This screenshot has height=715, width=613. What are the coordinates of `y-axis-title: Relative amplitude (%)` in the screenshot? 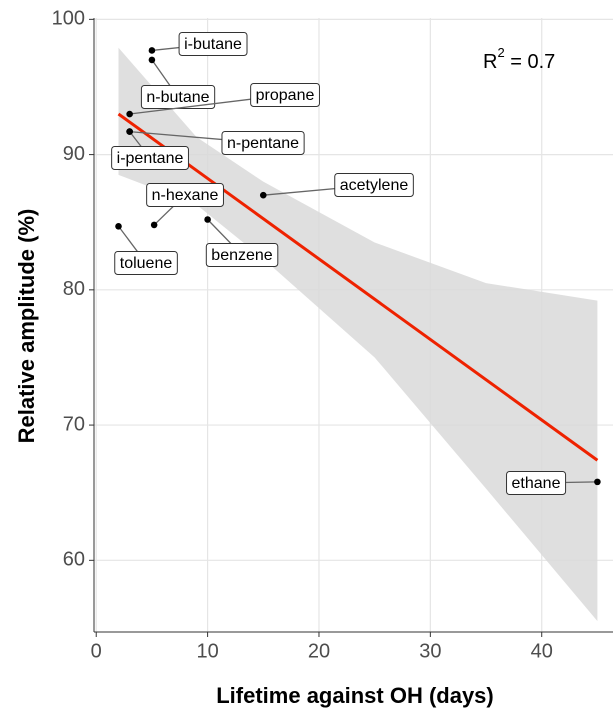 It's located at (26, 326).